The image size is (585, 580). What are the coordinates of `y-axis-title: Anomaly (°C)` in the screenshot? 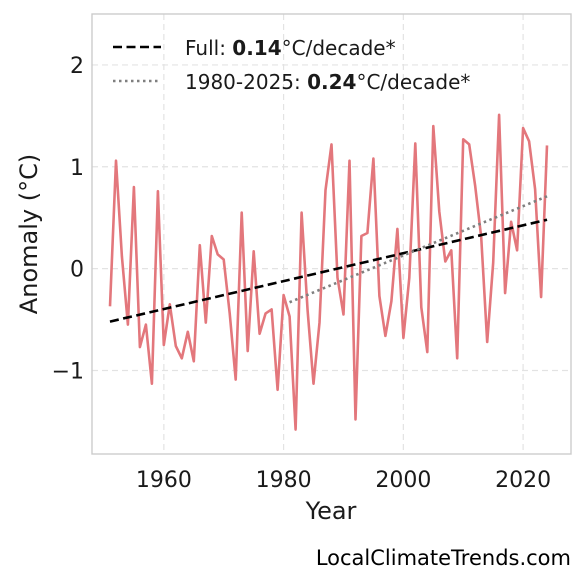 It's located at (29, 234).